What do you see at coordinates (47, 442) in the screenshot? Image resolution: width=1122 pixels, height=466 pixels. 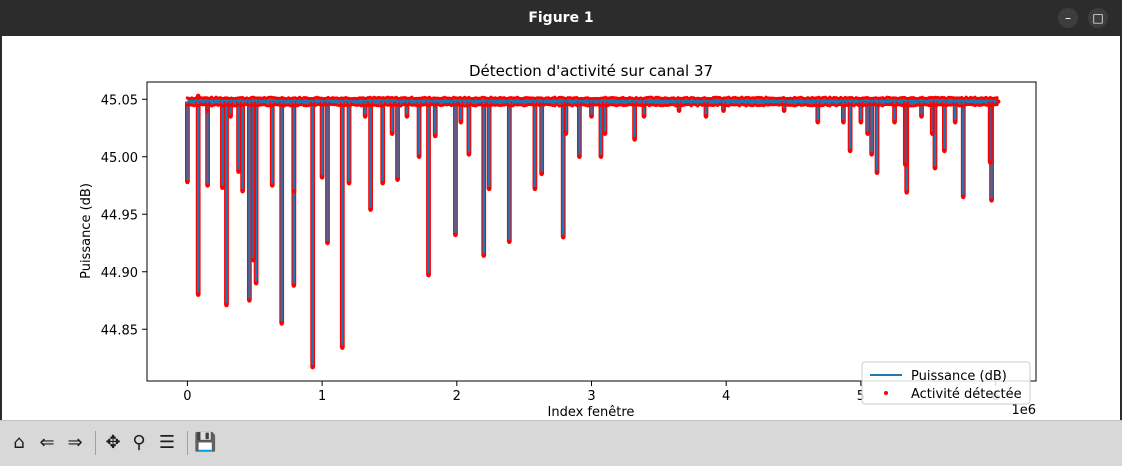 I see `back-arrow-icon: ⇐` at bounding box center [47, 442].